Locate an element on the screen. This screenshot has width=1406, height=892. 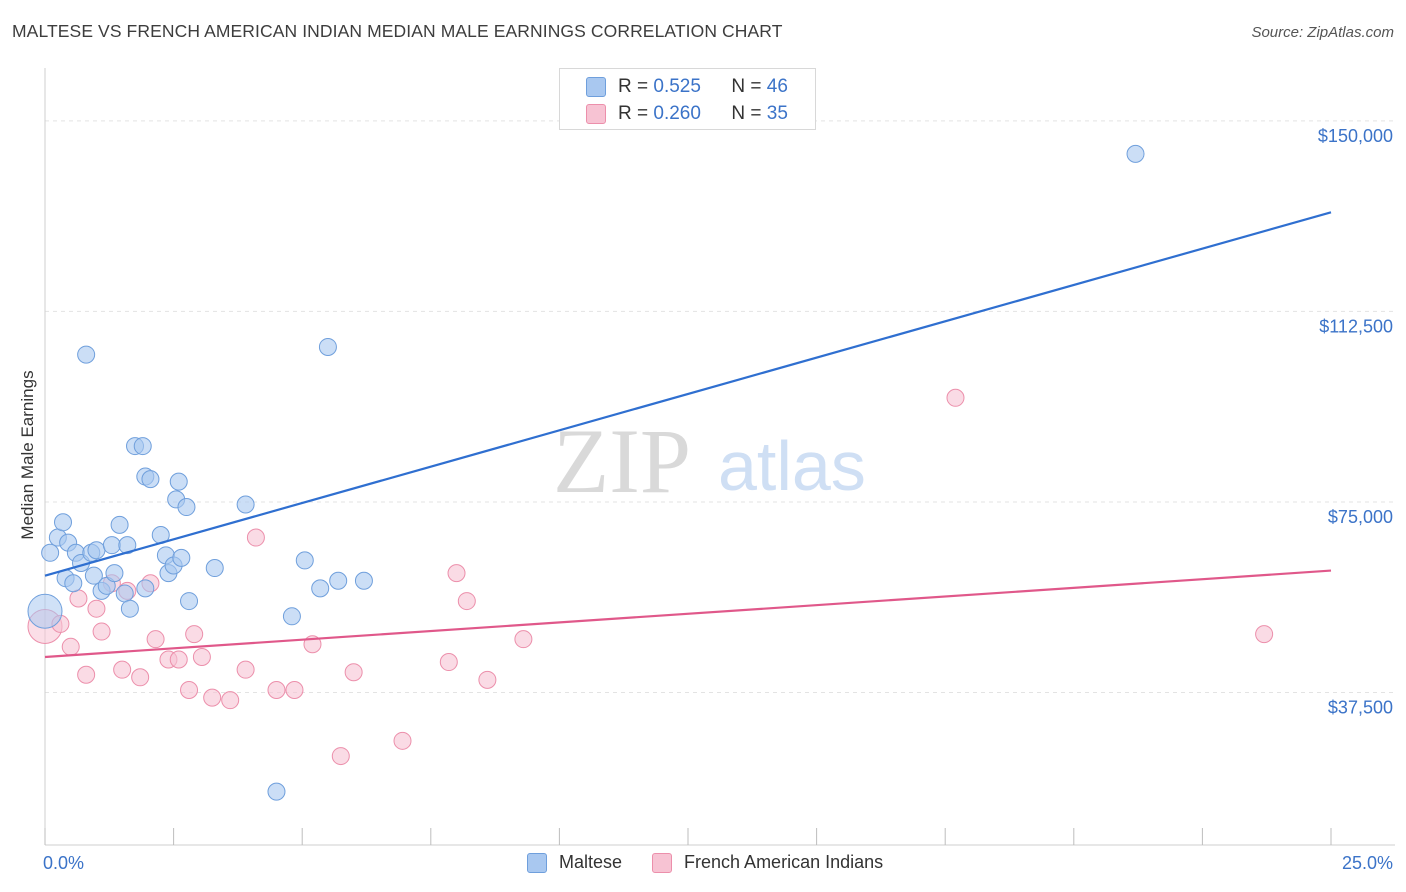
watermark: ZIP atlas is located at coordinates (709, 461).